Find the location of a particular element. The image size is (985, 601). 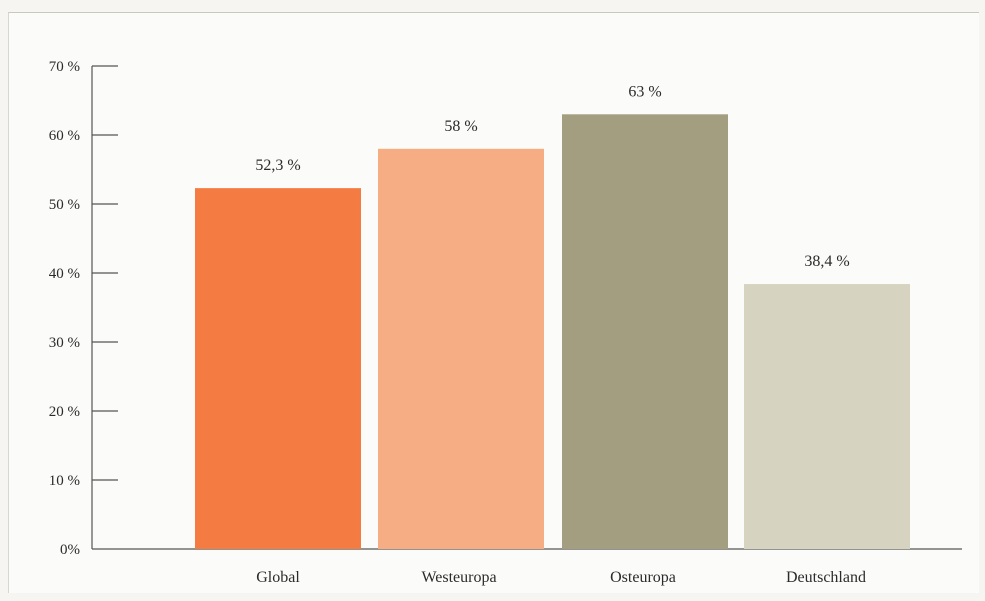

category-labels: Global Westeuropa Osteuropa Deutschland is located at coordinates (561, 577).